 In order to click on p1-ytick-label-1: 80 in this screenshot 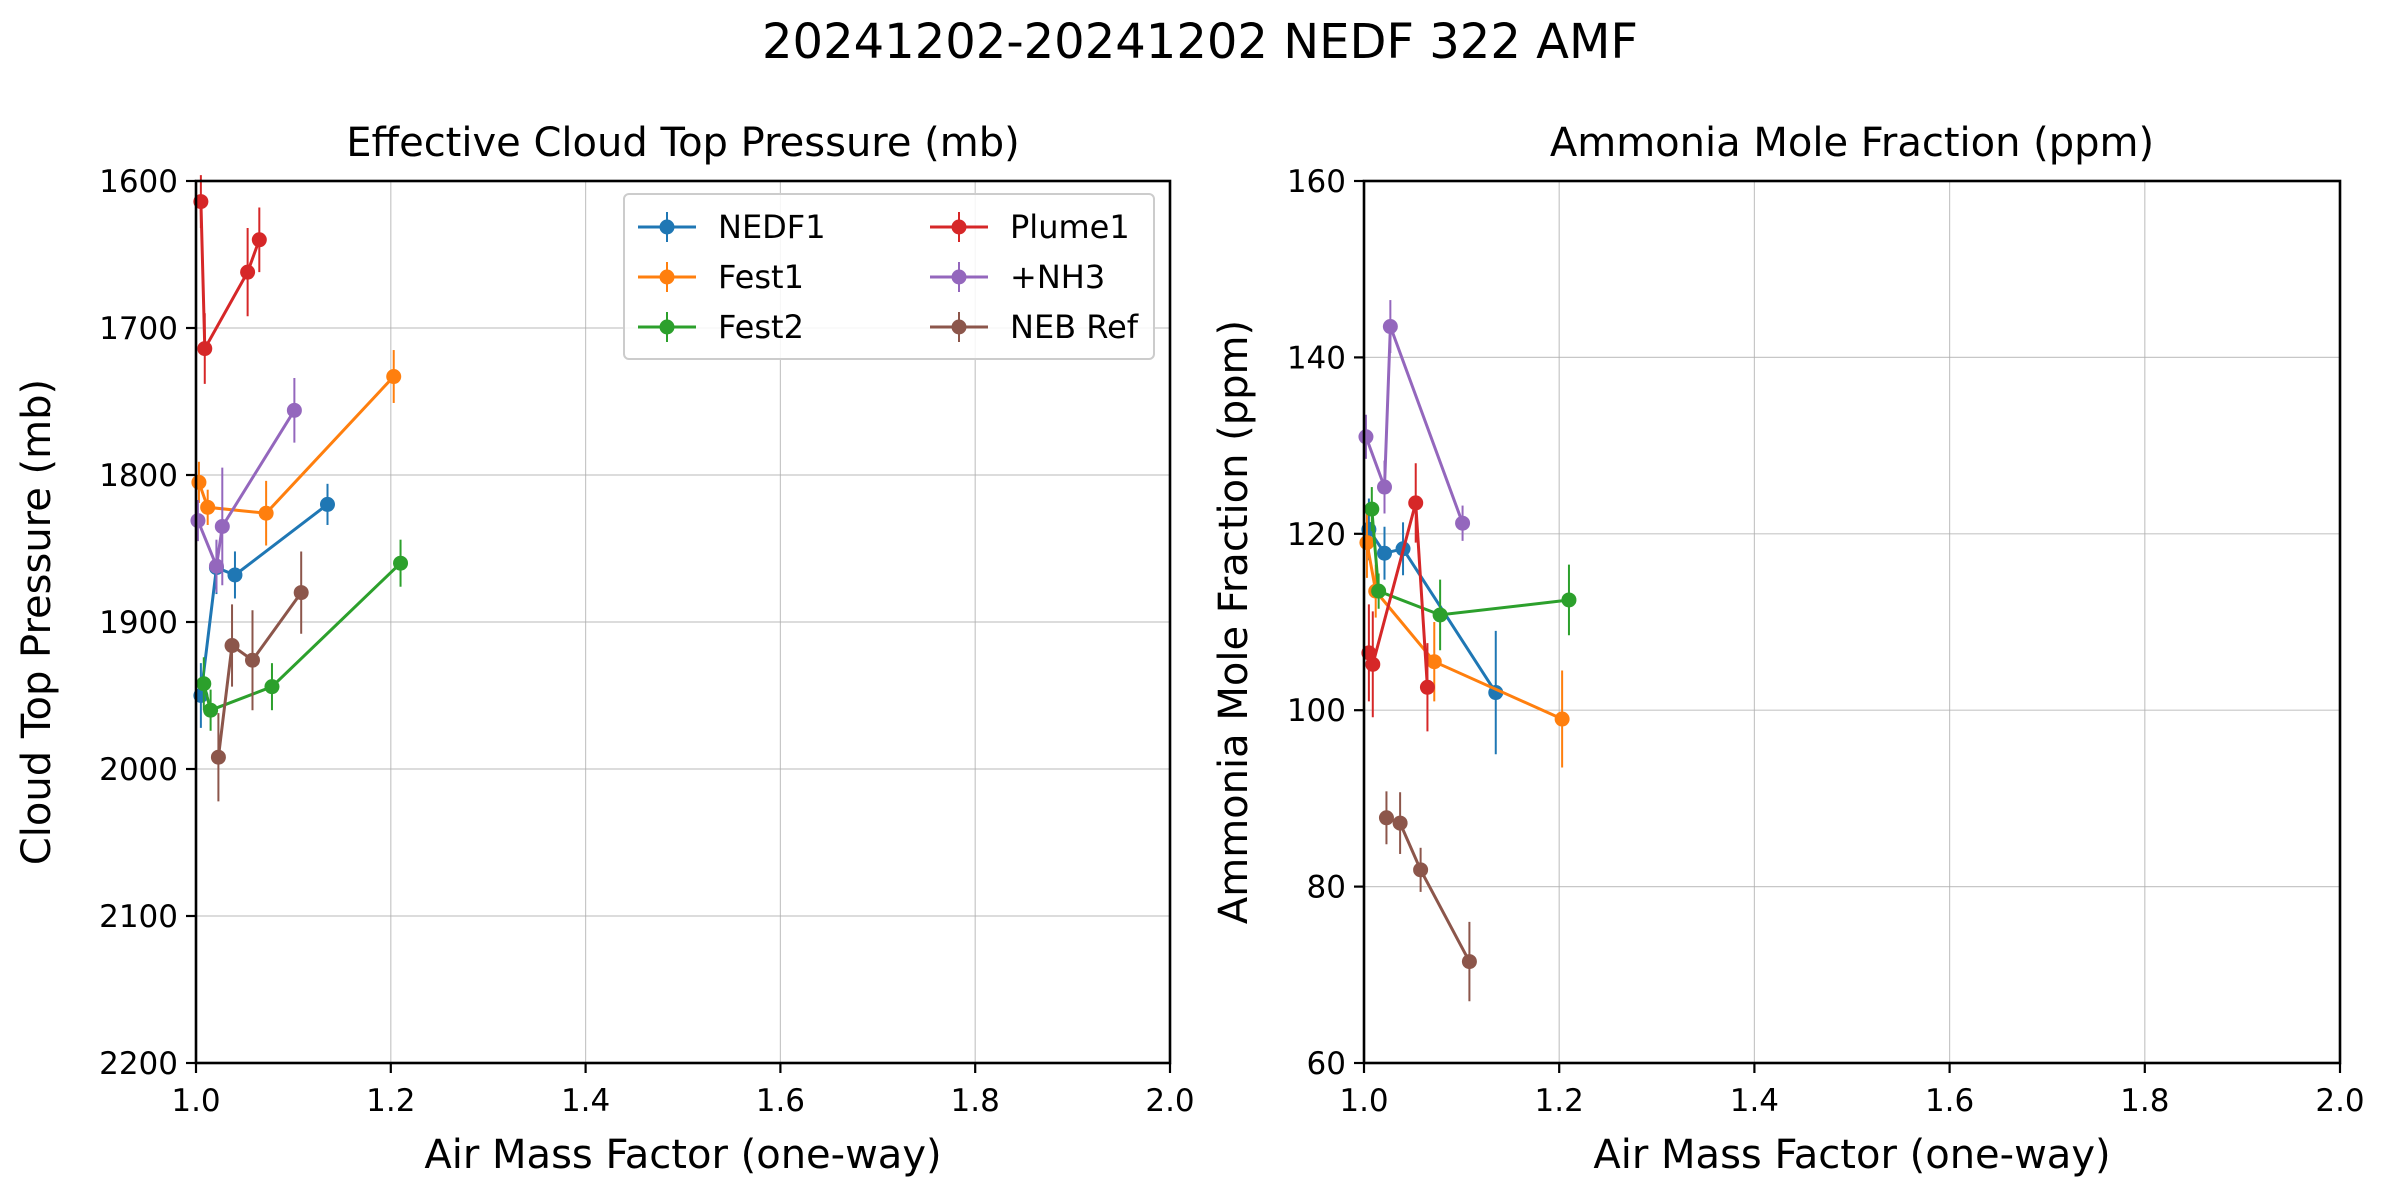, I will do `click(1326, 888)`.